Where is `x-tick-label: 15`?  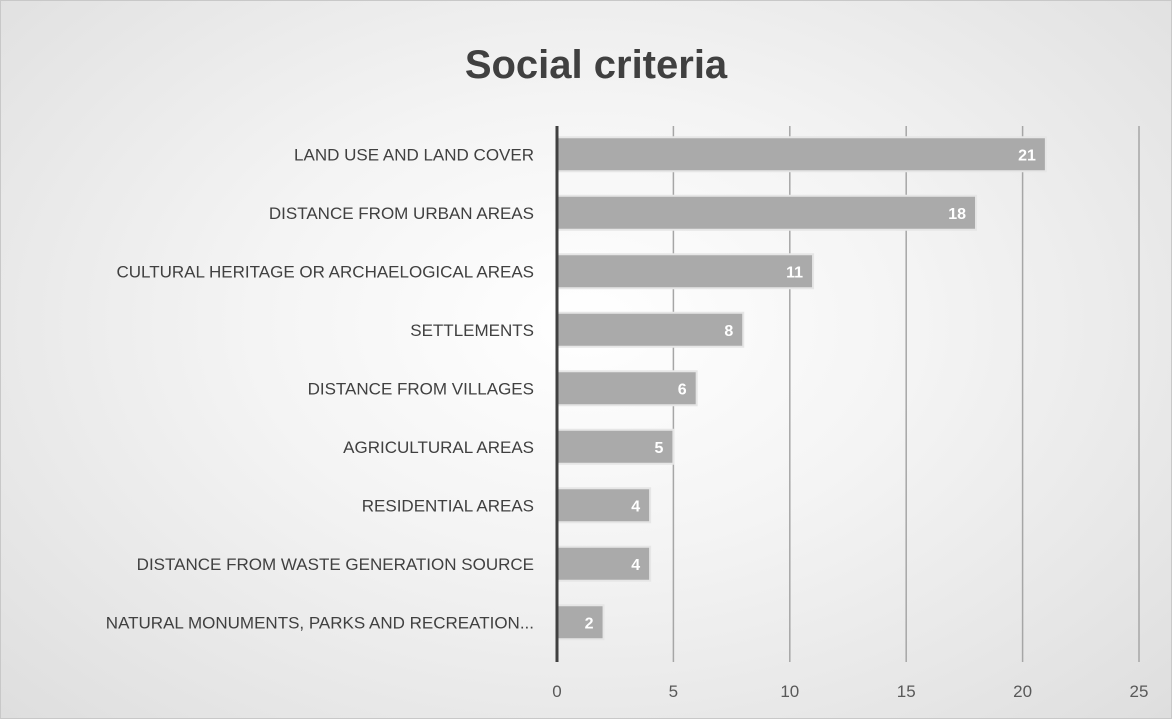
x-tick-label: 15 is located at coordinates (906, 691).